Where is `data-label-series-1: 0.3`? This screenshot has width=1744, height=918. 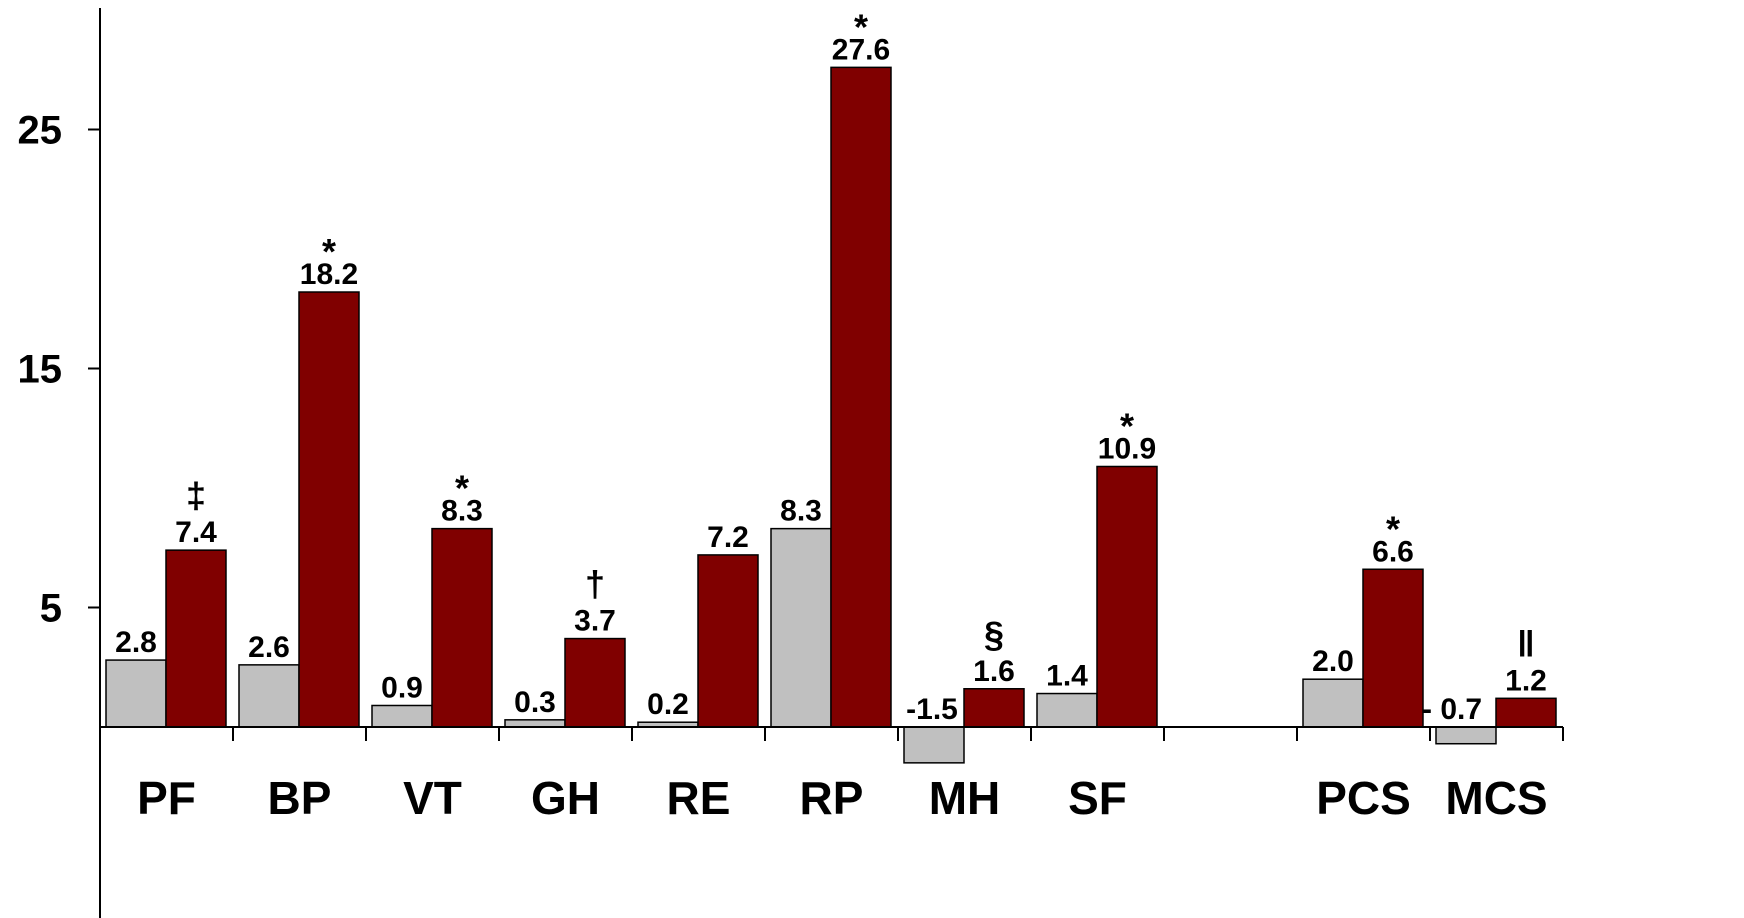 data-label-series-1: 0.3 is located at coordinates (535, 702).